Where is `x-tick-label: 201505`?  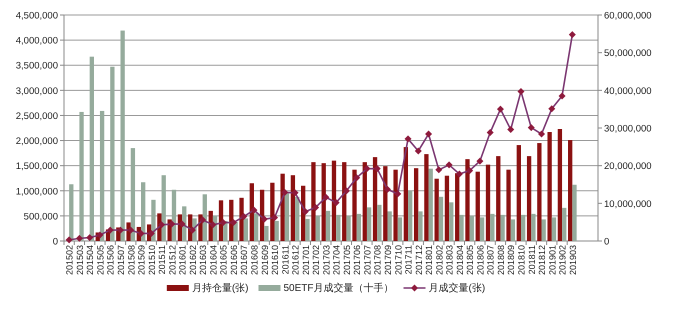
x-tick-label: 201505 is located at coordinates (100, 260).